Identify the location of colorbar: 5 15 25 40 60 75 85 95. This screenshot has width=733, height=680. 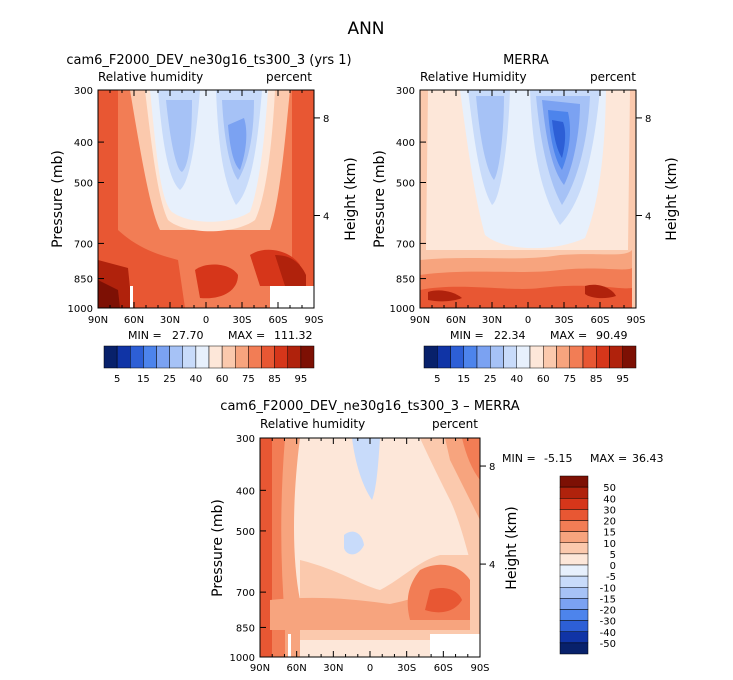
(209, 365).